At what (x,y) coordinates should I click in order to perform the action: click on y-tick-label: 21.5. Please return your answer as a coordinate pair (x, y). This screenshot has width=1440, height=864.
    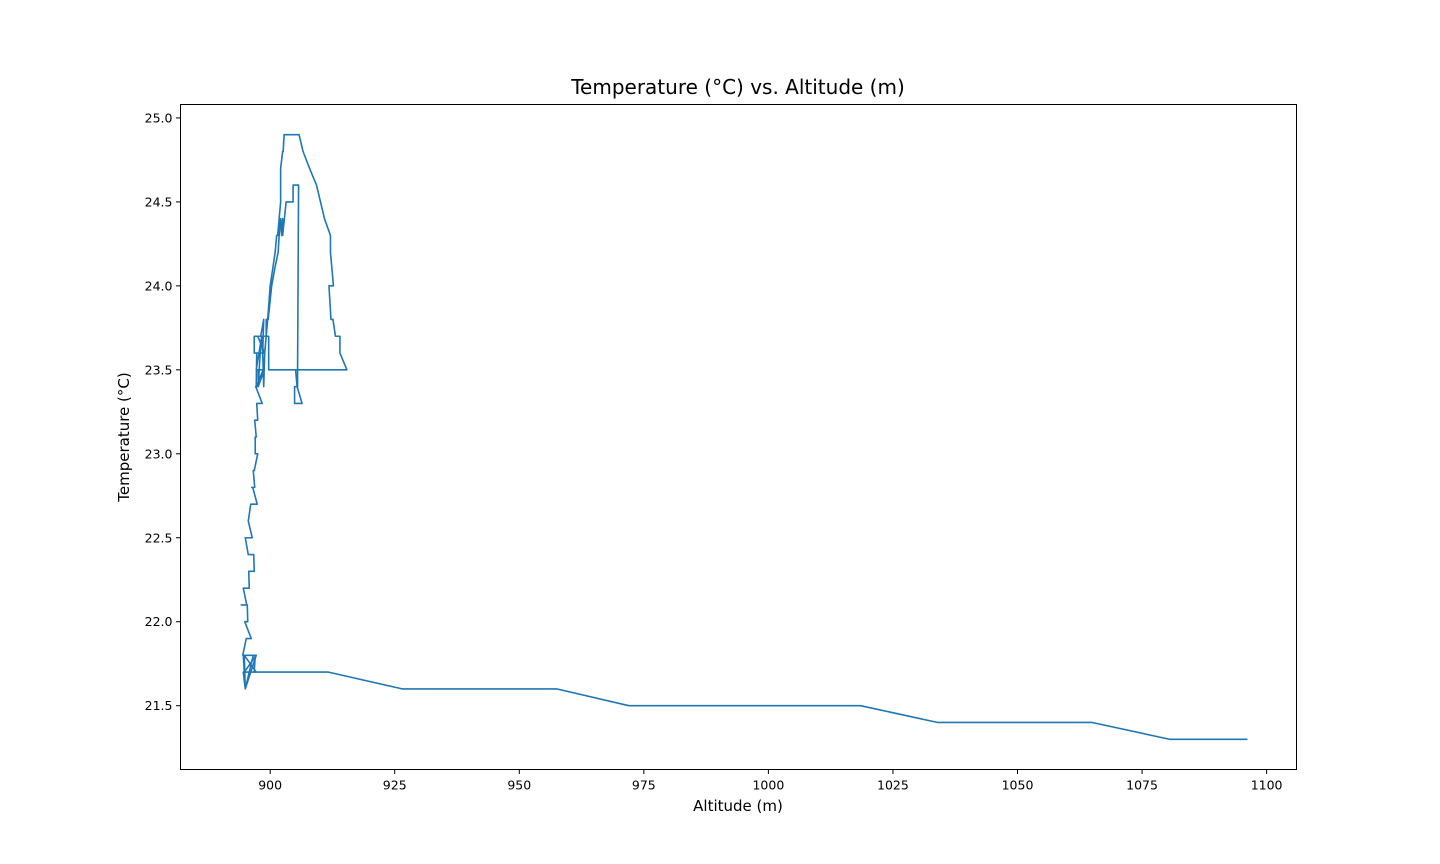
    Looking at the image, I should click on (159, 705).